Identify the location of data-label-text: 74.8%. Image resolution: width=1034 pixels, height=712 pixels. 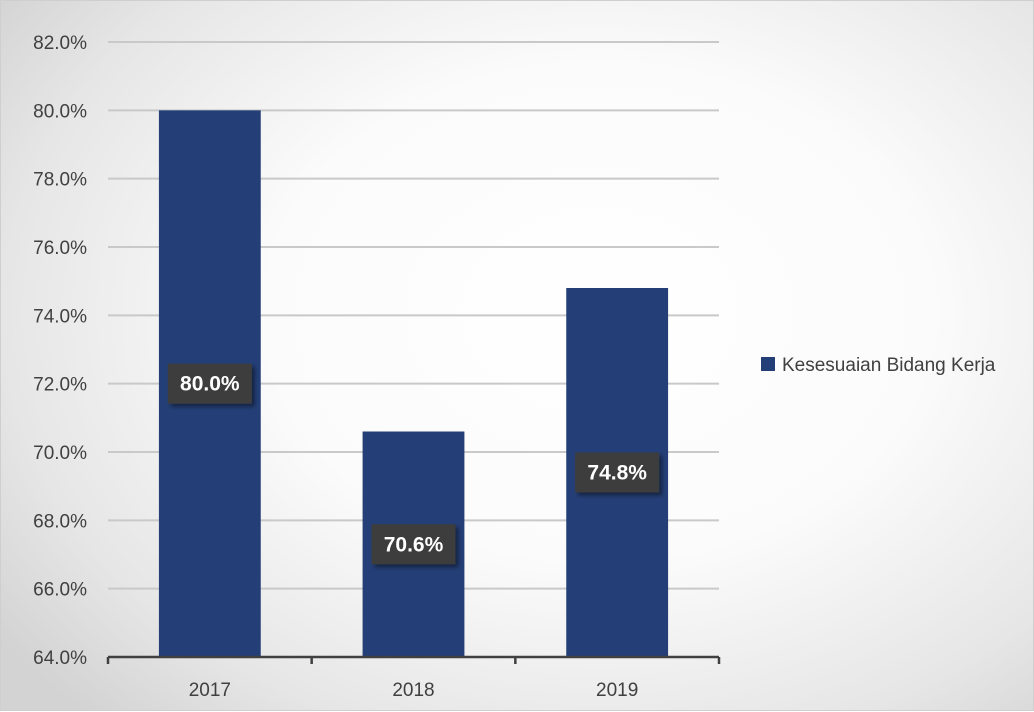
(617, 473).